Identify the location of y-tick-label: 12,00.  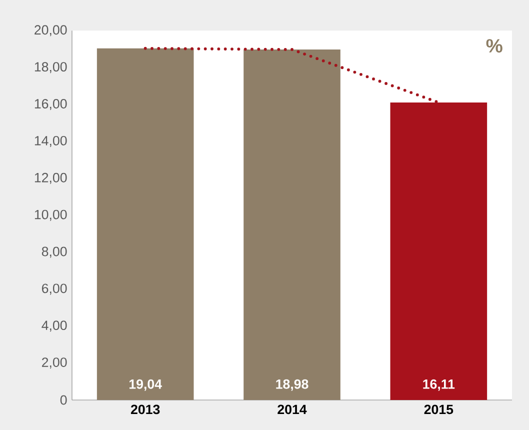
(50, 178).